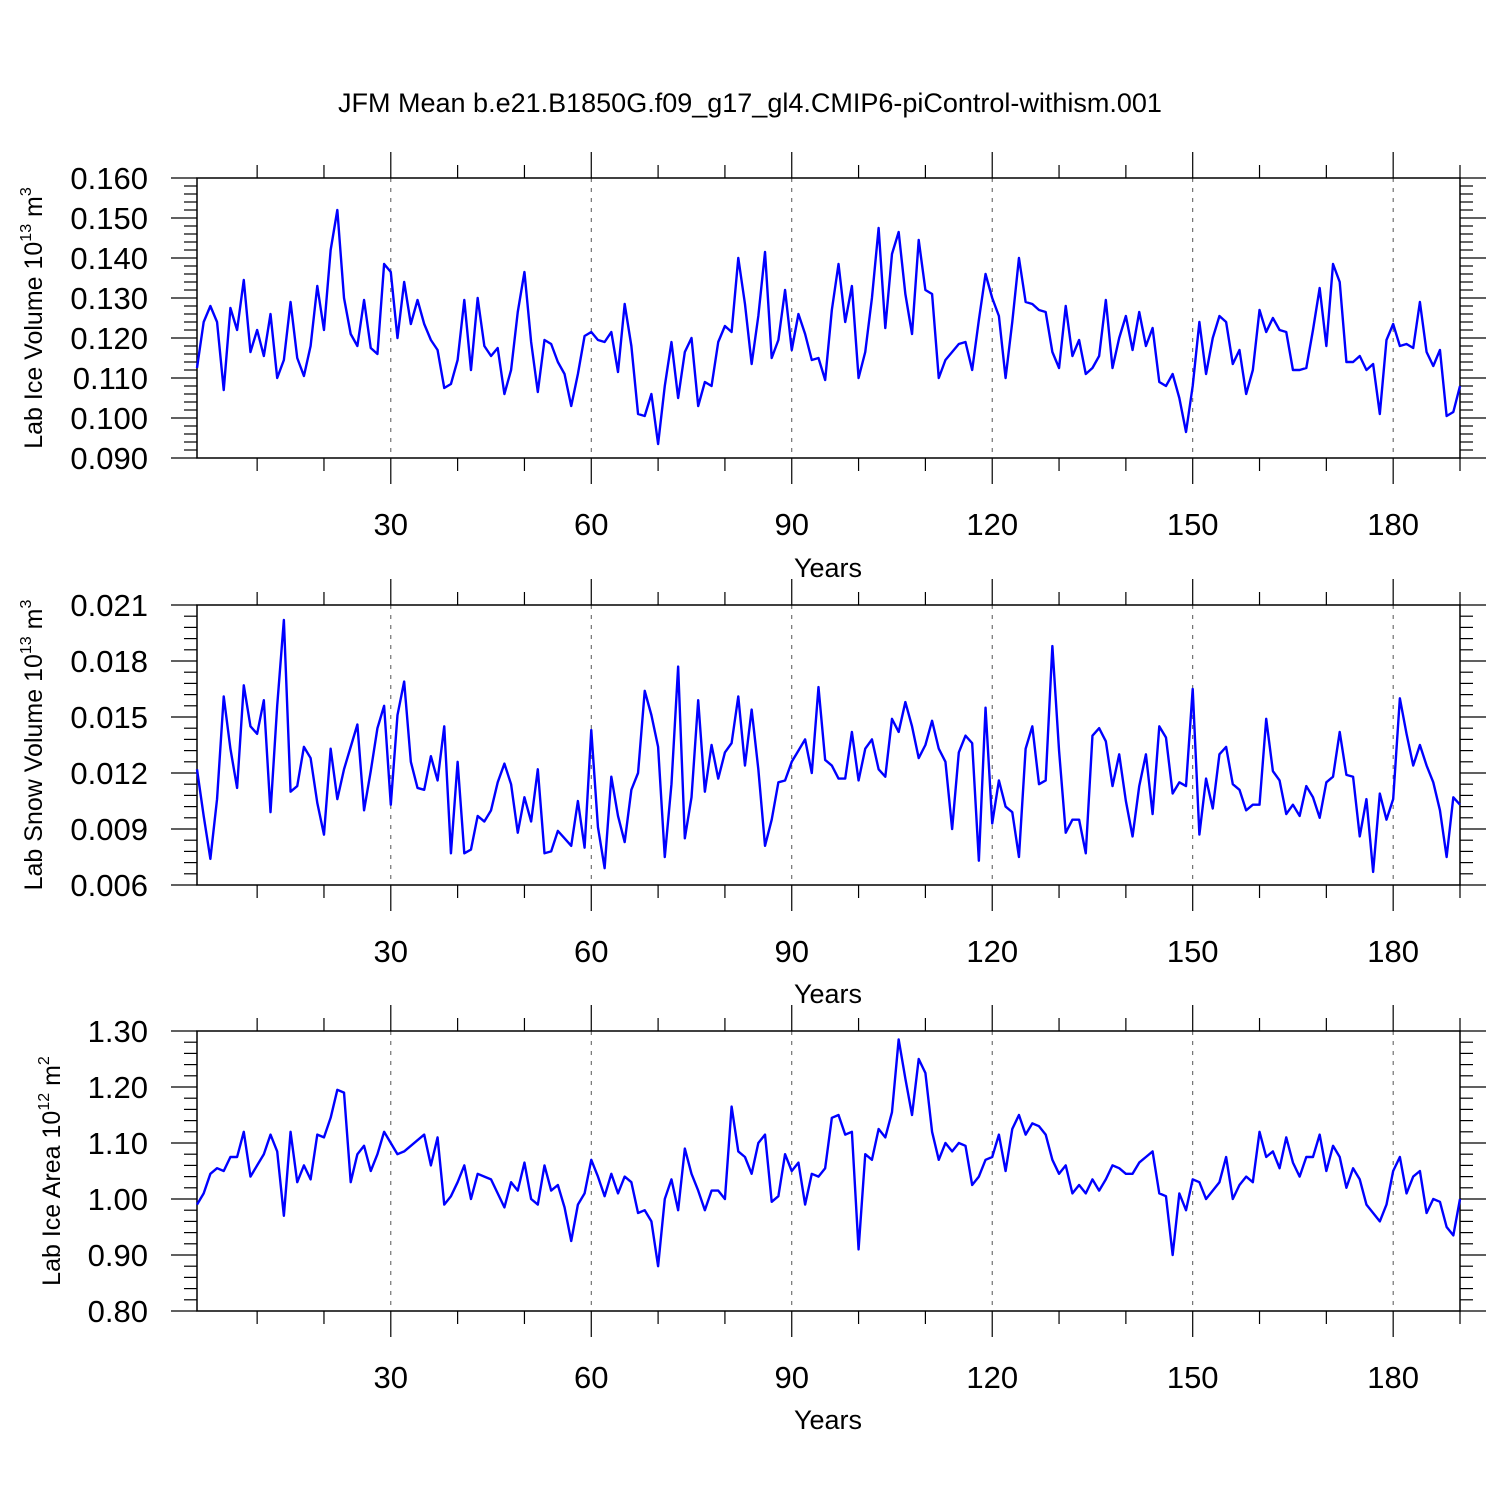  Describe the element at coordinates (118, 1143) in the screenshot. I see `y-tick-label: 1.10` at that location.